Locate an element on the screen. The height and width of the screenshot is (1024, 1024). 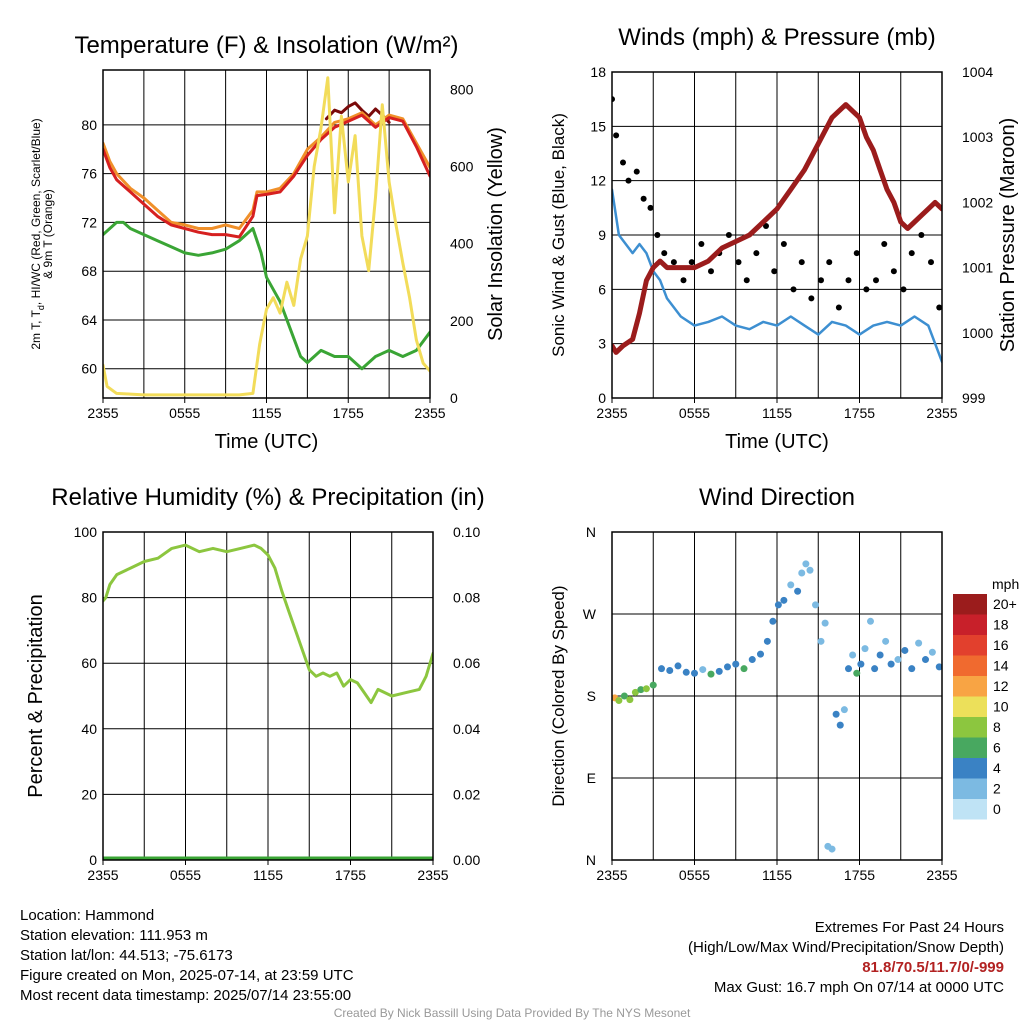
y-tick-label: 80 is located at coordinates (89, 125).